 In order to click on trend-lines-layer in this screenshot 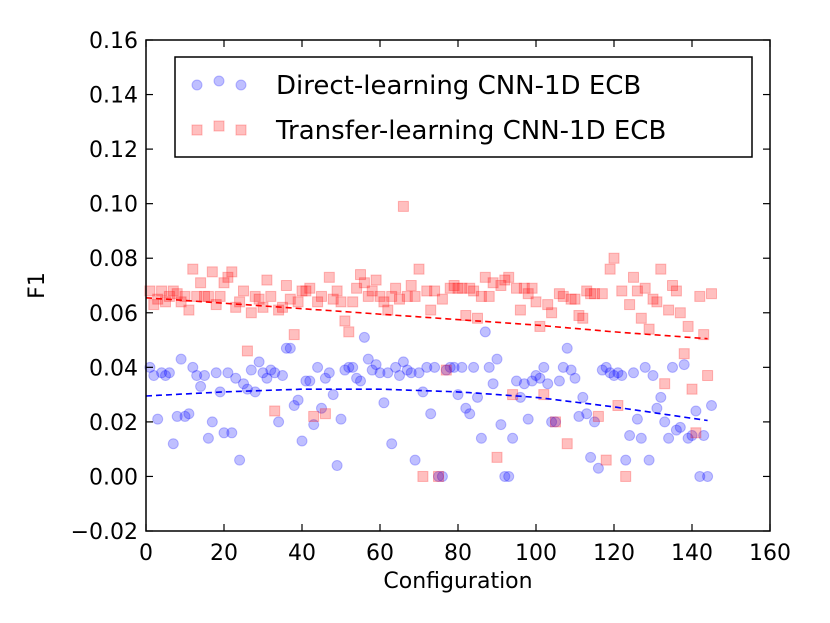, I will do `click(426, 359)`.